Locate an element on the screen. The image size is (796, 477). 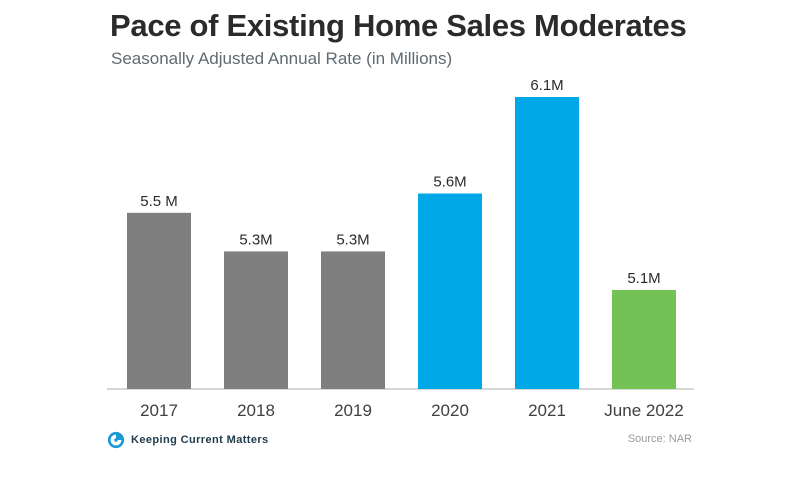
x-tick-label: 2019 is located at coordinates (353, 410).